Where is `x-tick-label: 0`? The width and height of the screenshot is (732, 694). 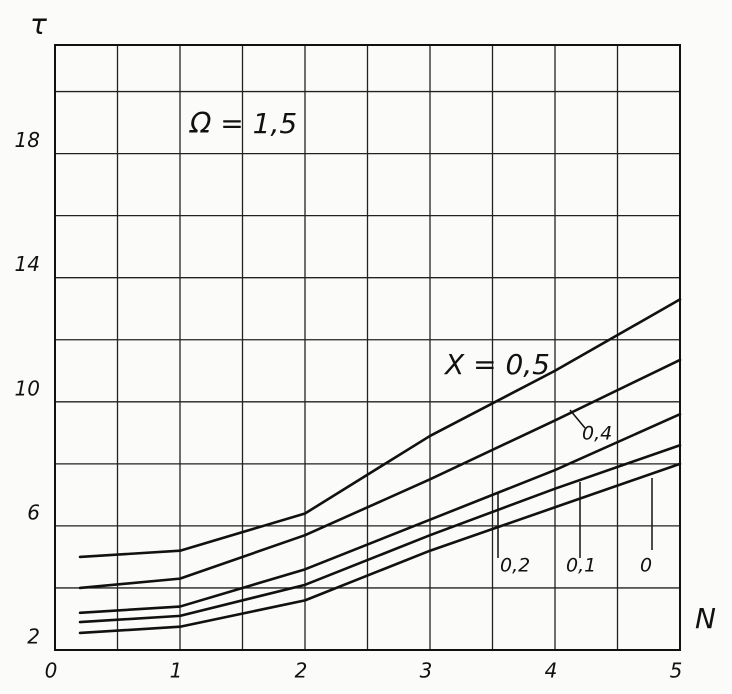
x-tick-label: 0 is located at coordinates (51, 671).